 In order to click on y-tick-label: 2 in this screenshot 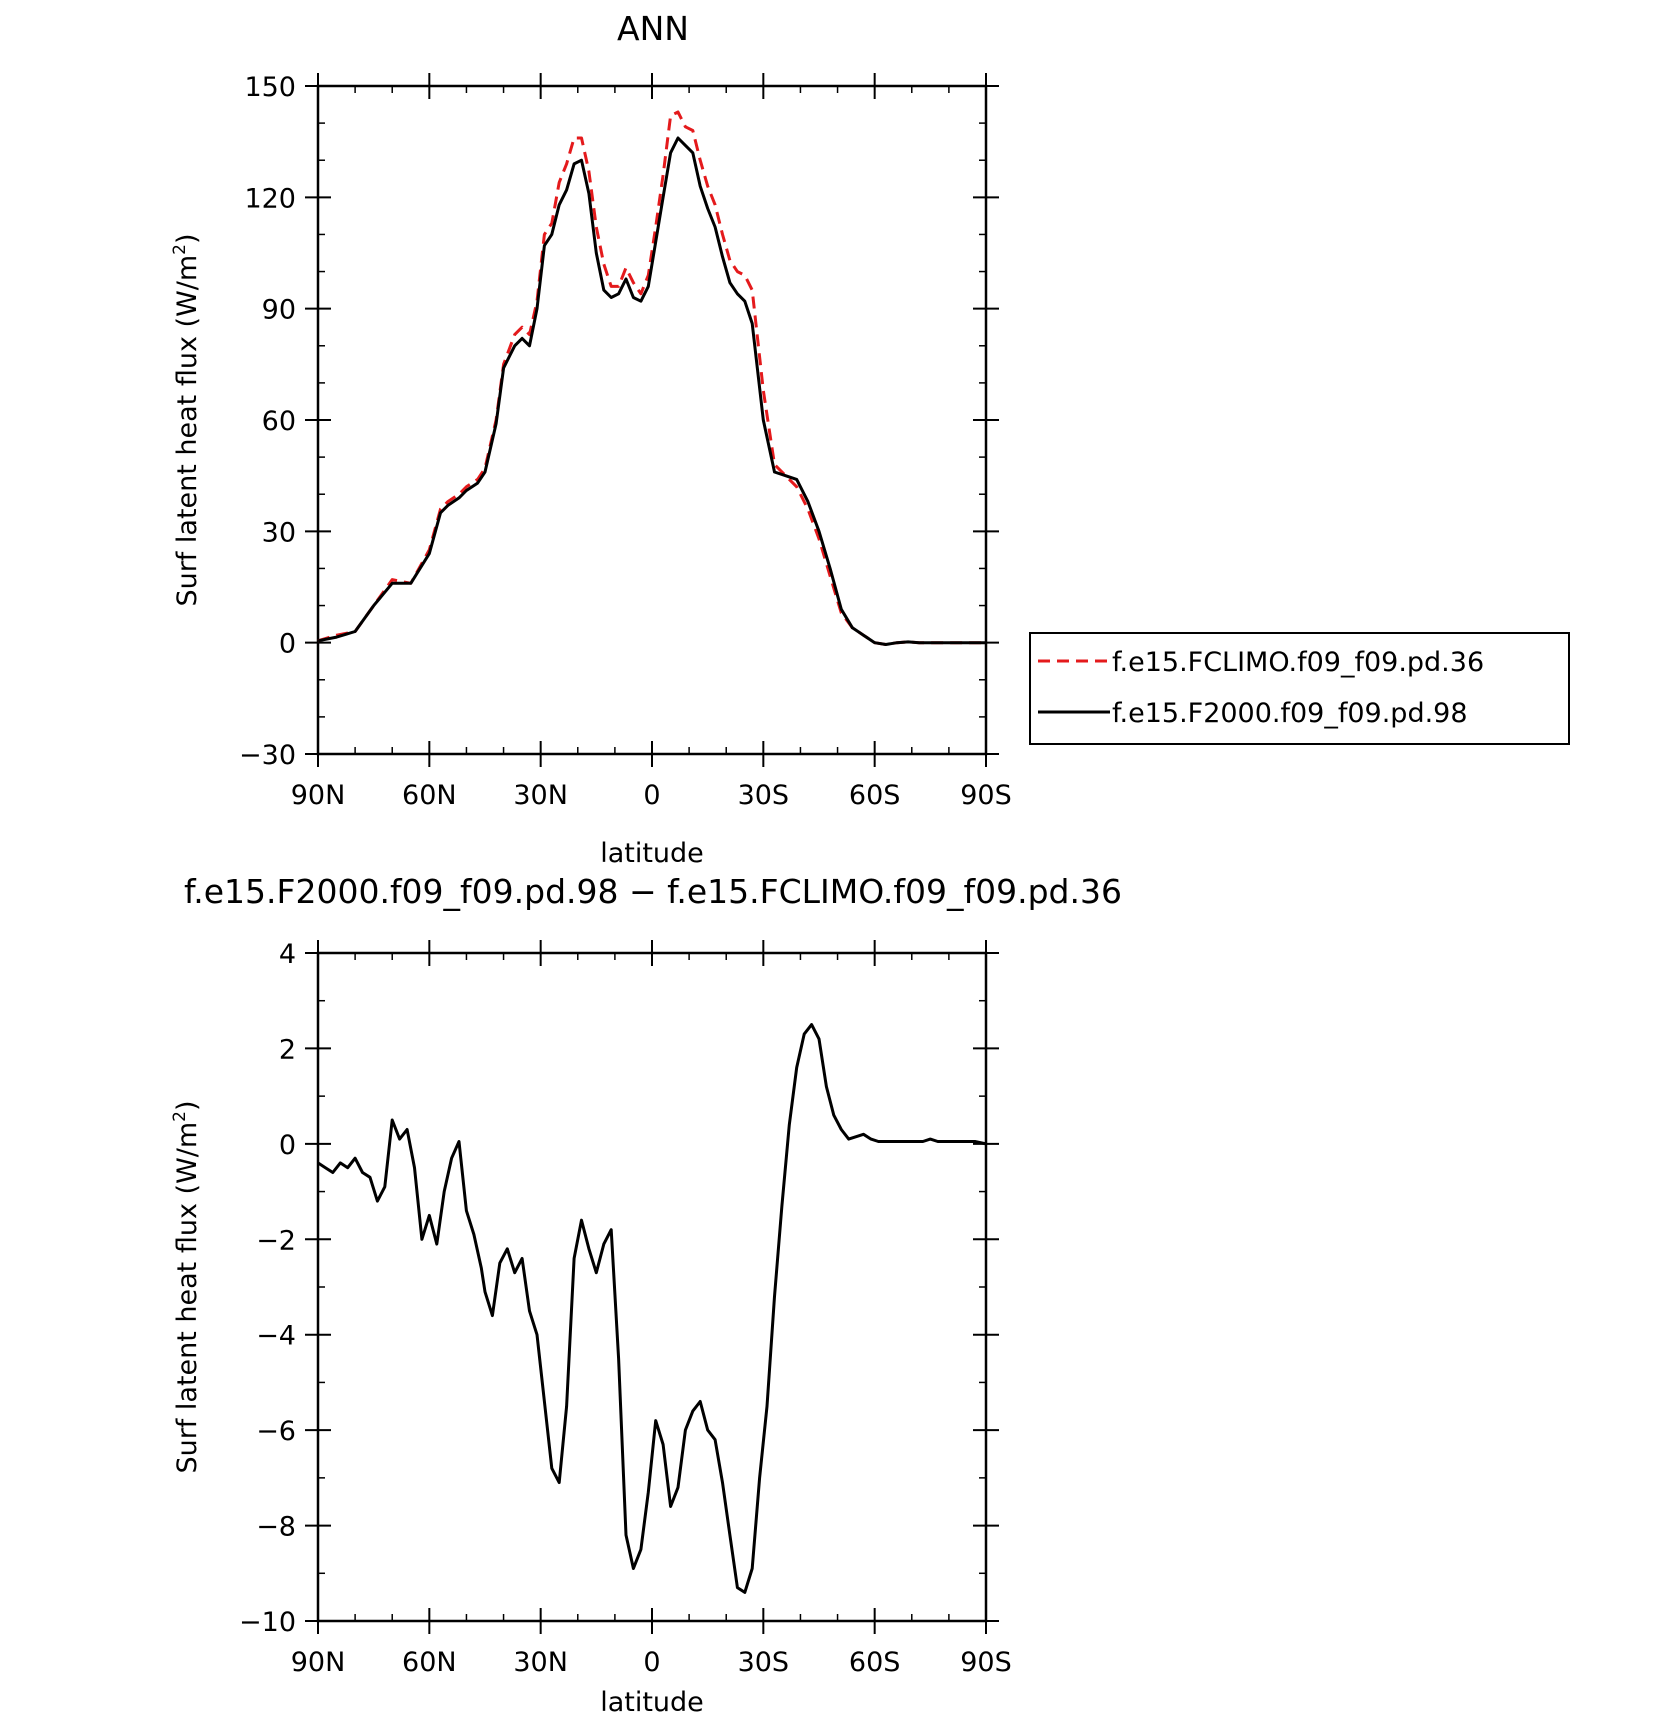, I will do `click(287, 1049)`.